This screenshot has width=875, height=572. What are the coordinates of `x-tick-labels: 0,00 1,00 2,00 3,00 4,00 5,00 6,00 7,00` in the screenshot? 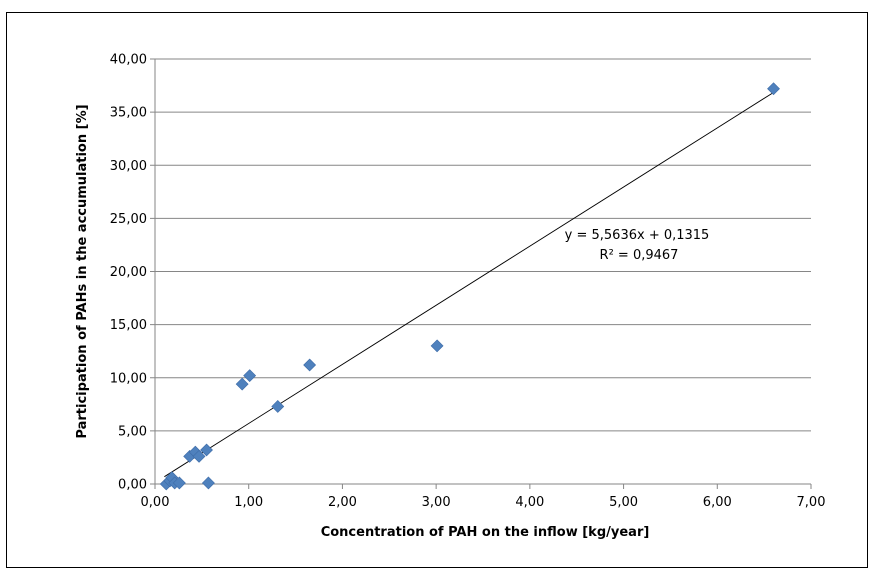 It's located at (483, 502).